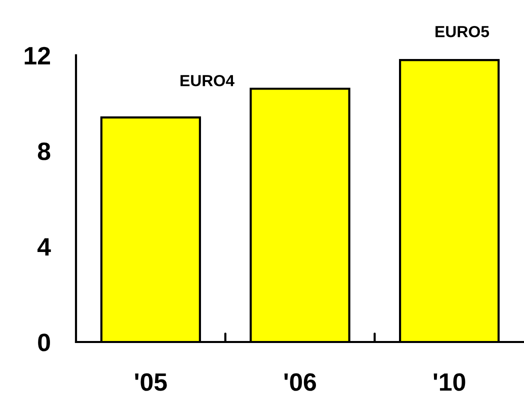 Image resolution: width=524 pixels, height=412 pixels. I want to click on y-tick-label: 4, so click(44, 247).